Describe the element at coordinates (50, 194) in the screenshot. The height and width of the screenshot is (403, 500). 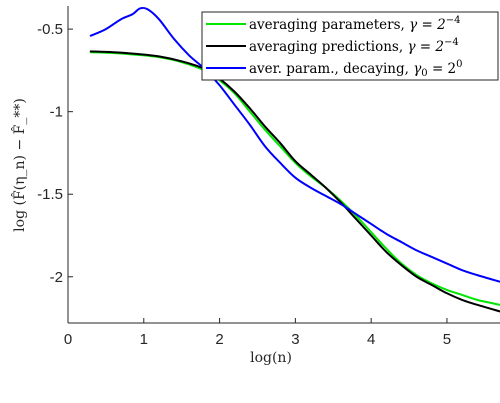
I see `y-tick-label: -1.5` at that location.